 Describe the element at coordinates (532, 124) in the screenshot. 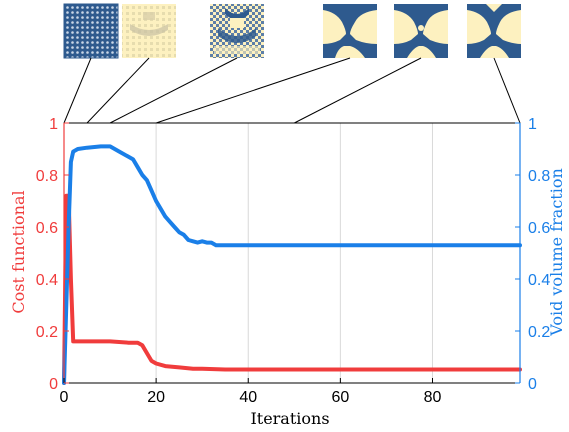

I see `y-right-tick-label-5: 1` at that location.